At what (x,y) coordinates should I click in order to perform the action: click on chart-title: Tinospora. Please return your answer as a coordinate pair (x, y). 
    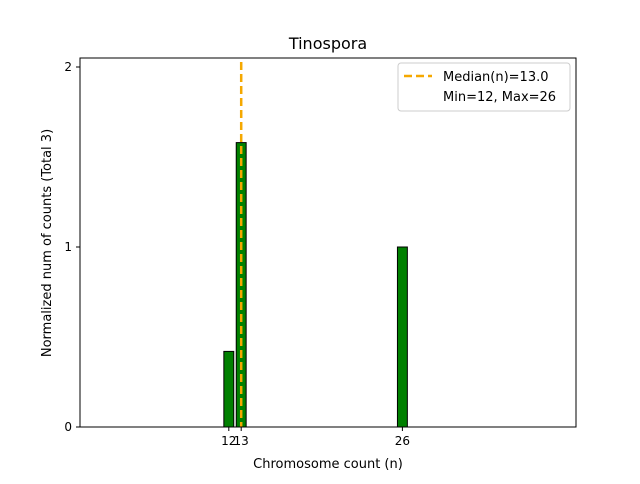
    Looking at the image, I should click on (327, 43).